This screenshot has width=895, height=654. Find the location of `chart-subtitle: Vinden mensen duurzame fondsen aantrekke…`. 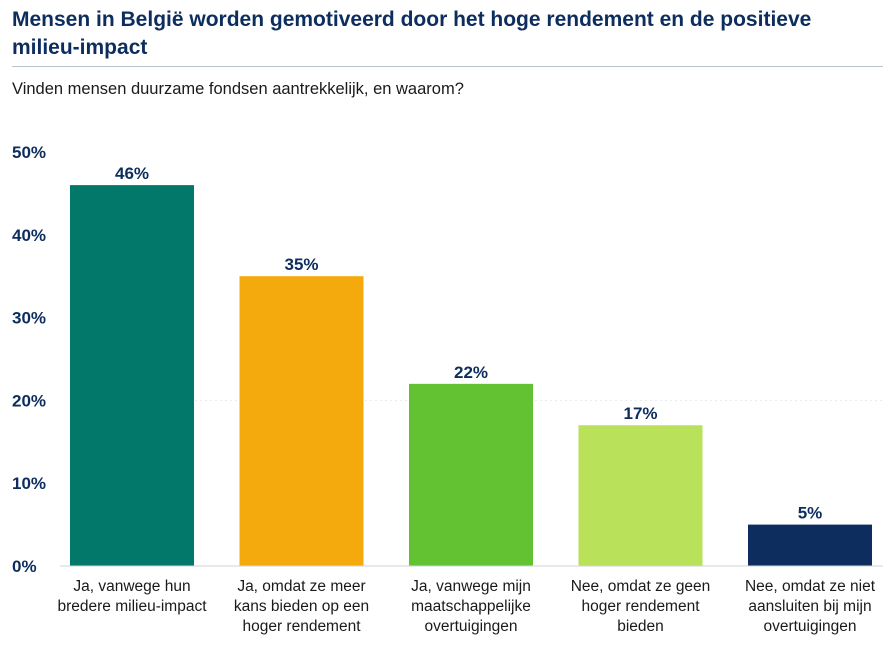

chart-subtitle: Vinden mensen duurzame fondsen aantrekke… is located at coordinates (238, 89).